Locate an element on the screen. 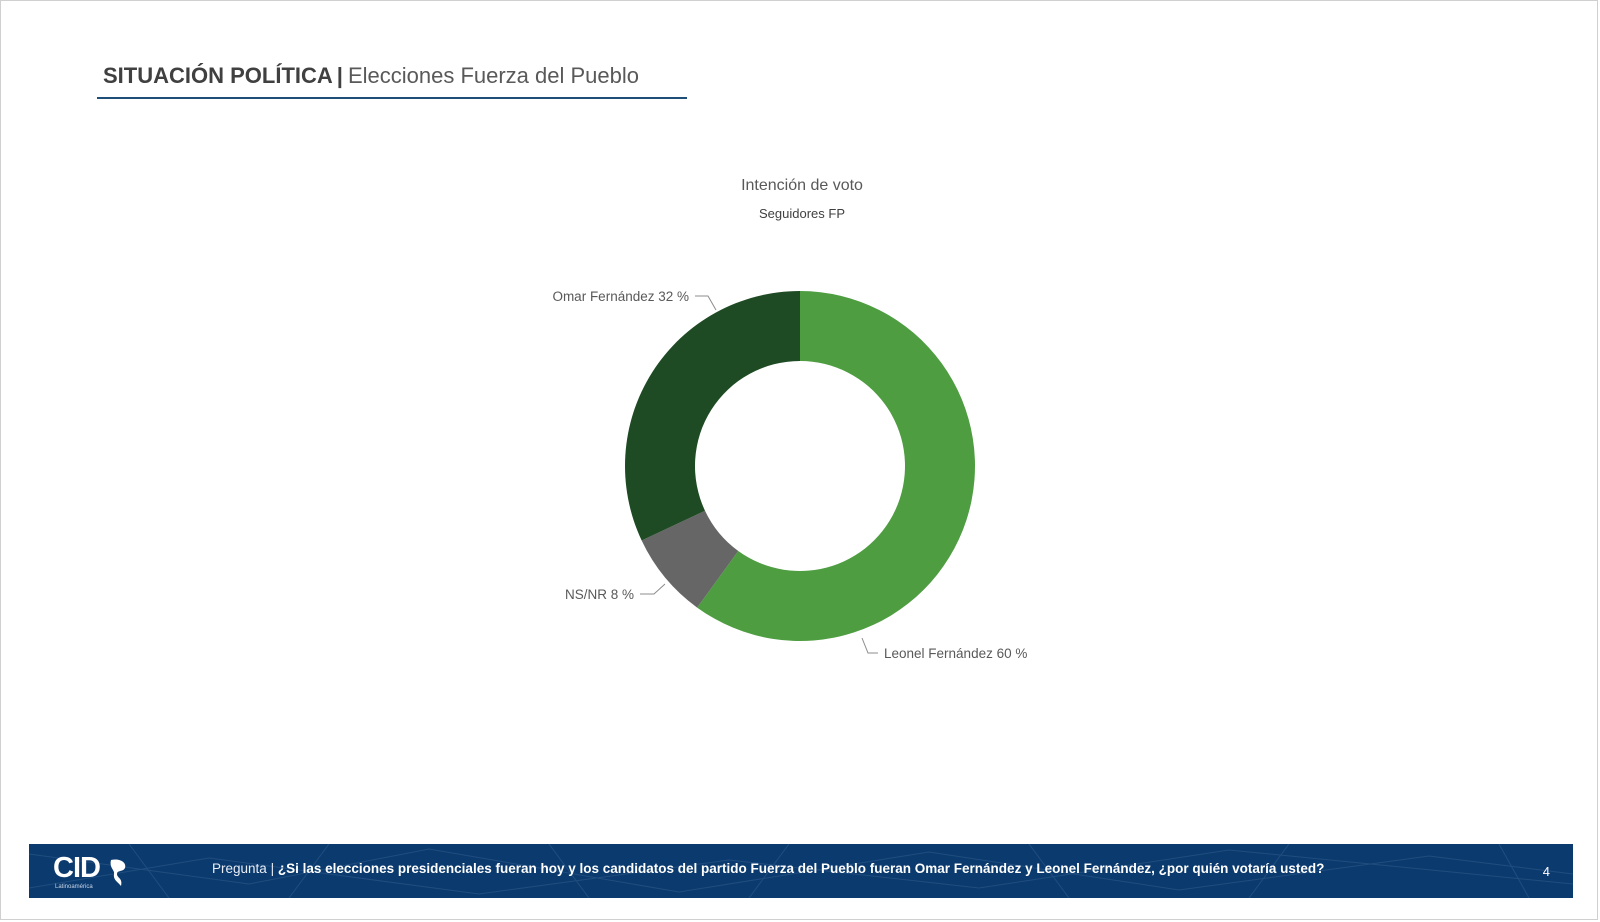 This screenshot has width=1600, height=922. question-label: Pregunta is located at coordinates (239, 868).